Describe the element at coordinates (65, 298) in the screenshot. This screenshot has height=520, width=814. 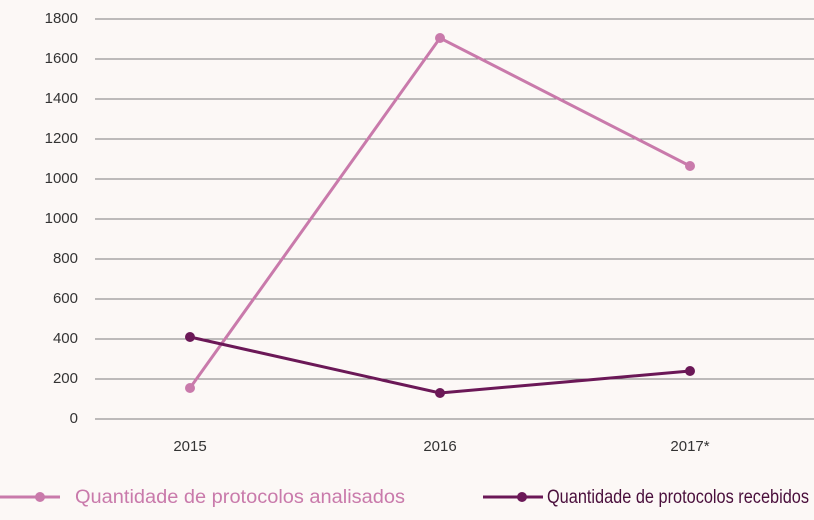
I see `y-tick-label: 600` at that location.